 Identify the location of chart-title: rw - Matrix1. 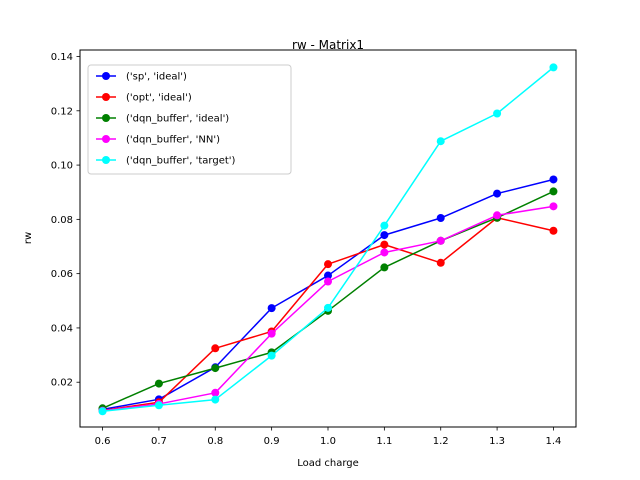
(328, 45).